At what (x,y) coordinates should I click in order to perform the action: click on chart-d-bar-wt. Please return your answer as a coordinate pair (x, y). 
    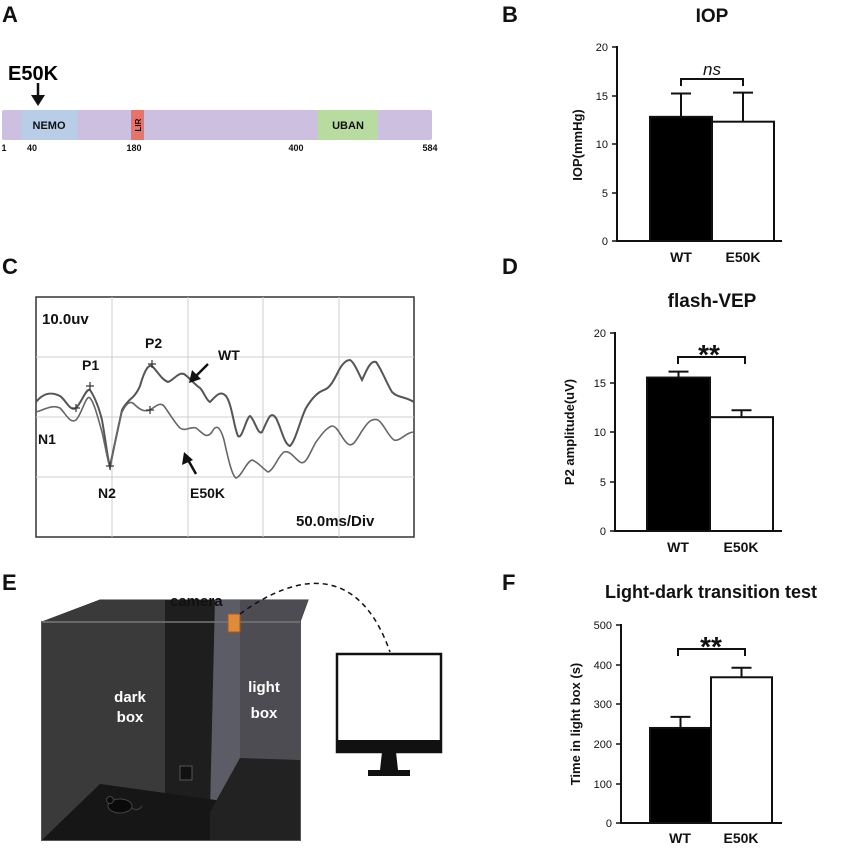
    Looking at the image, I should click on (678, 454).